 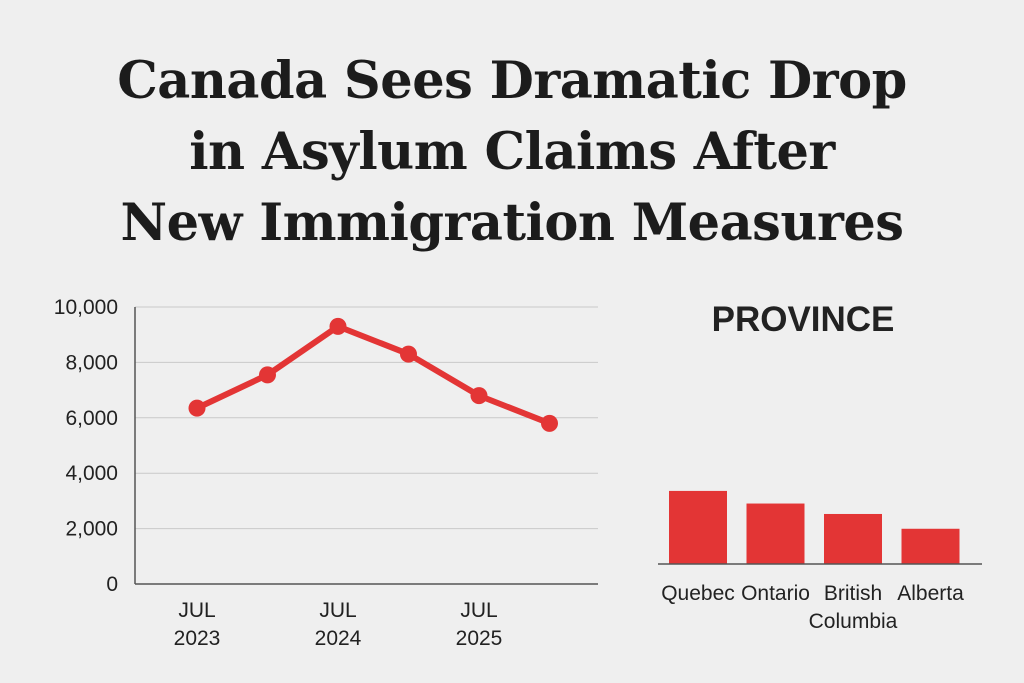 I want to click on line-chart-y-ticks: 10,000 8,000 6,000 4,000 2,000 0, so click(x=86, y=446).